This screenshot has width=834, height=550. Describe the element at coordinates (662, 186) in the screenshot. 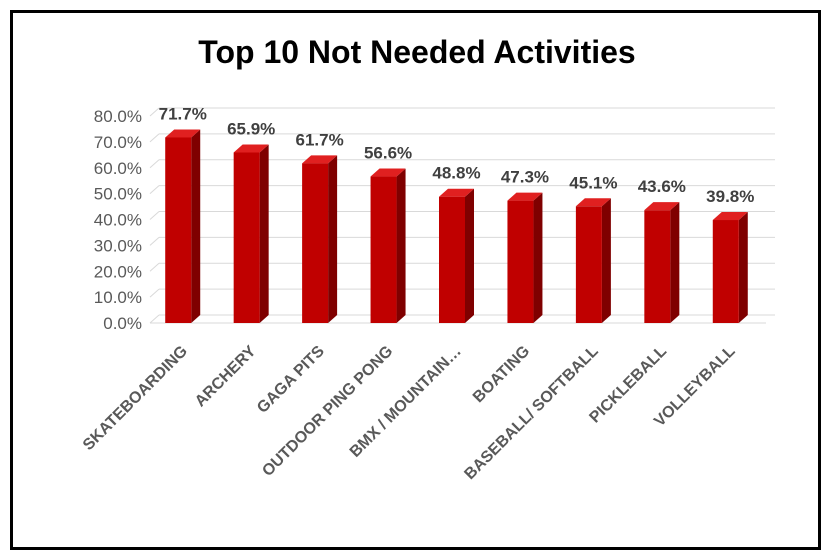

I see `data-label: 43.6%` at that location.